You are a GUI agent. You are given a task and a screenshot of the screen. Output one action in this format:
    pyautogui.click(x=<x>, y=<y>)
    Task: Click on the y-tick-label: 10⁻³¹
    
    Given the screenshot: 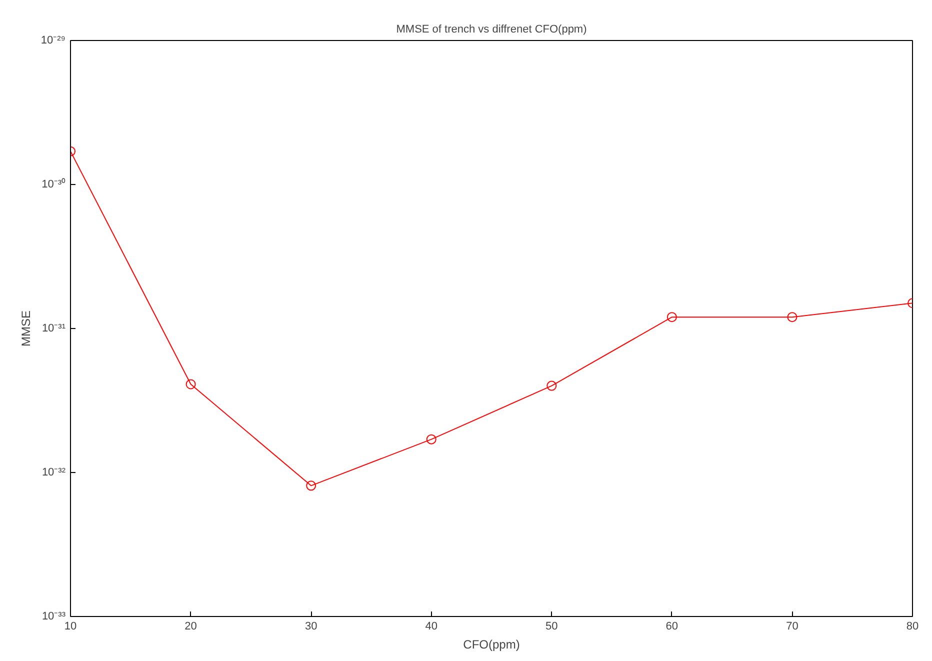 What is the action you would take?
    pyautogui.click(x=54, y=328)
    